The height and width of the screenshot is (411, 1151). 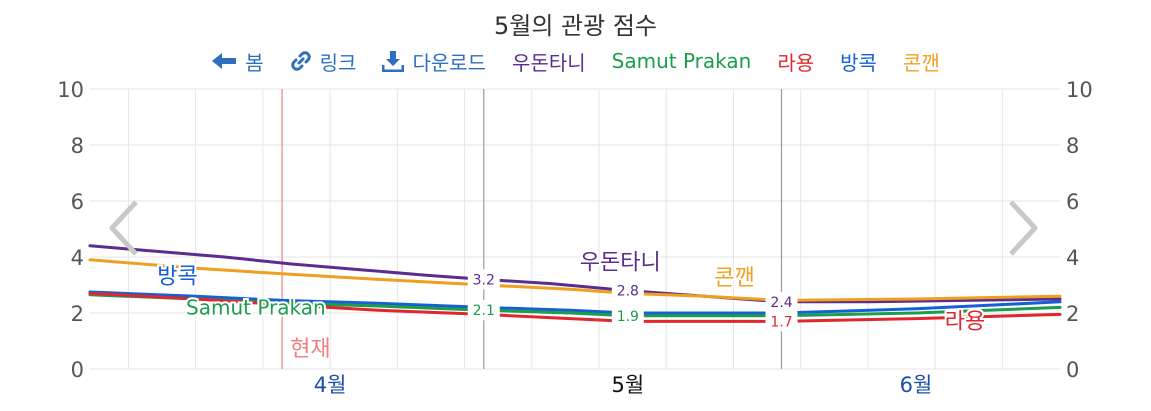 What do you see at coordinates (256, 307) in the screenshot?
I see `series-label: Samut Prakan` at bounding box center [256, 307].